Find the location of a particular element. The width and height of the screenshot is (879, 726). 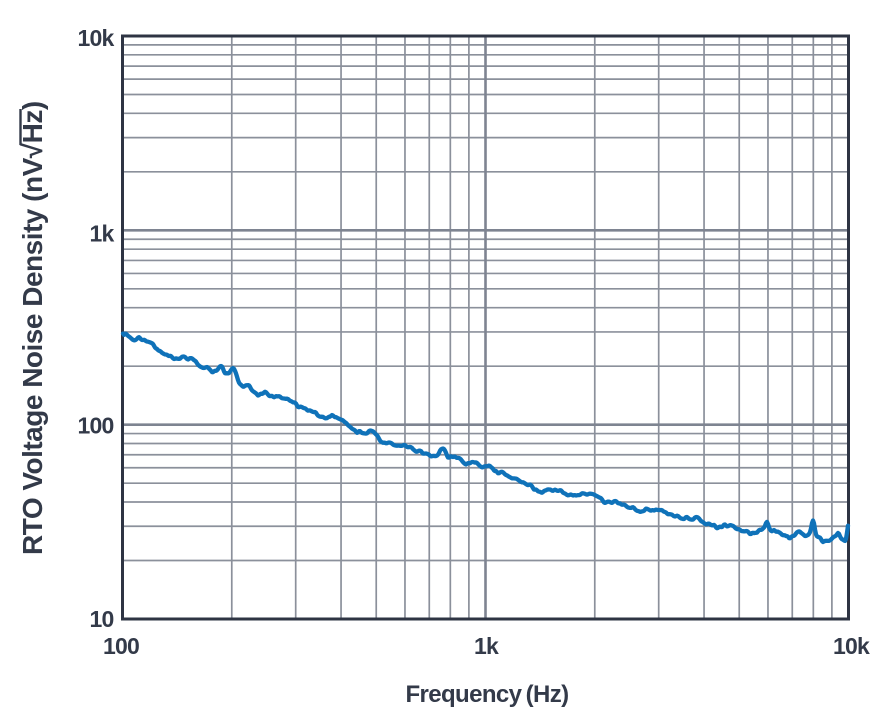

svg-text: 10 is located at coordinates (102, 619).